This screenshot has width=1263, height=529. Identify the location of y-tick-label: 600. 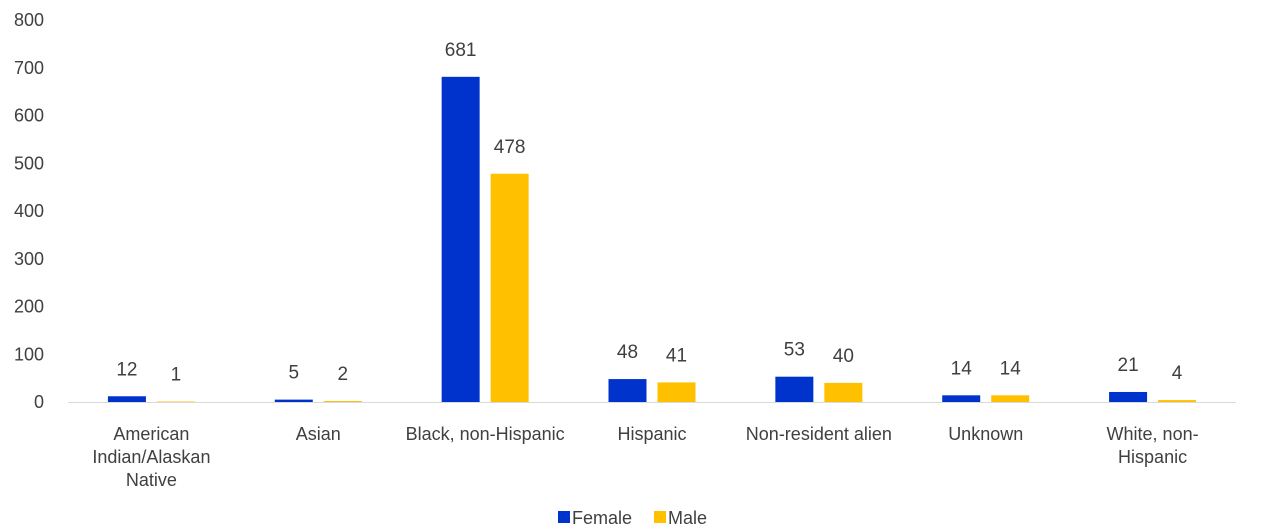
(29, 116).